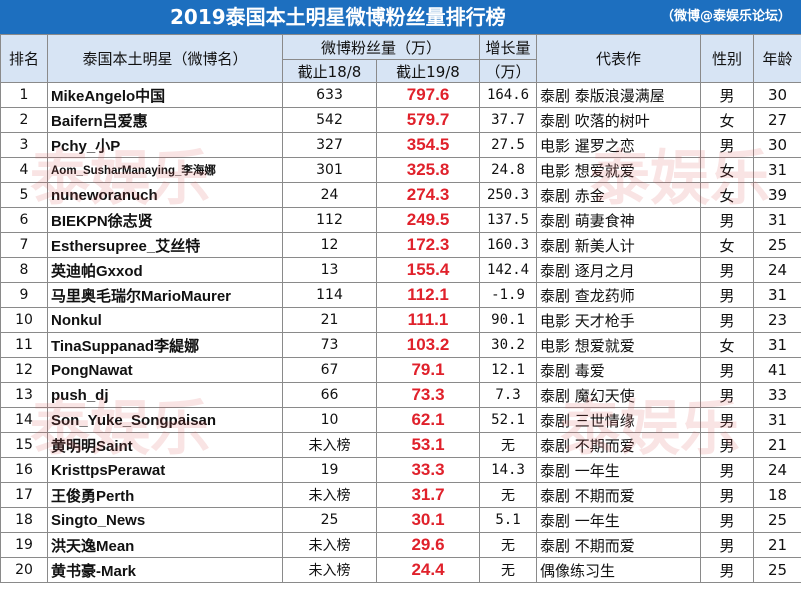  What do you see at coordinates (24, 395) in the screenshot?
I see `rank-cell: 13` at bounding box center [24, 395].